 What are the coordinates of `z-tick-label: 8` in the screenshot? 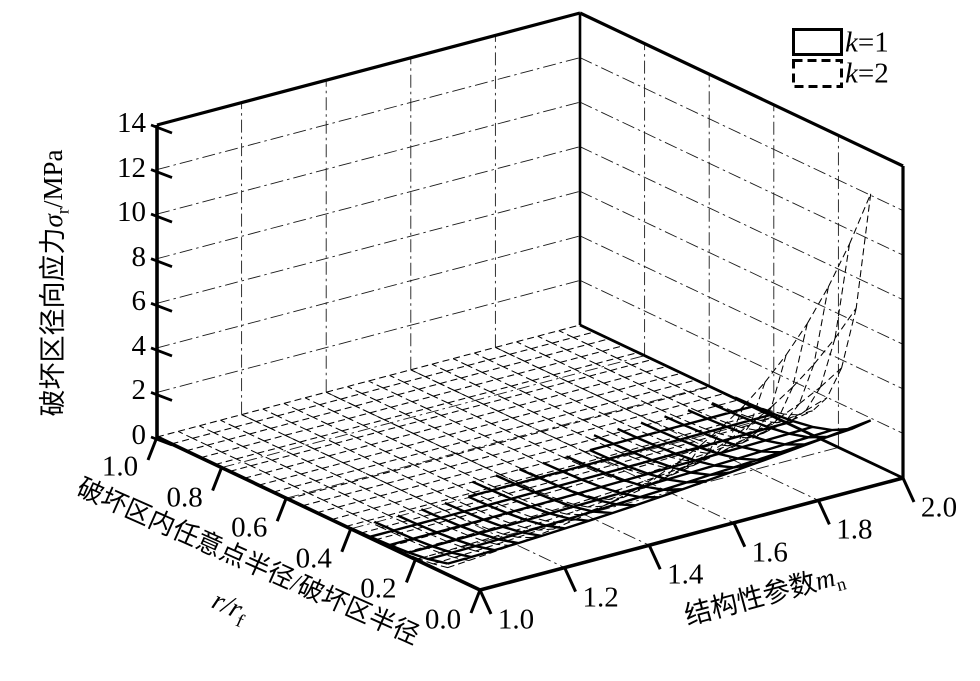 It's located at (139, 256).